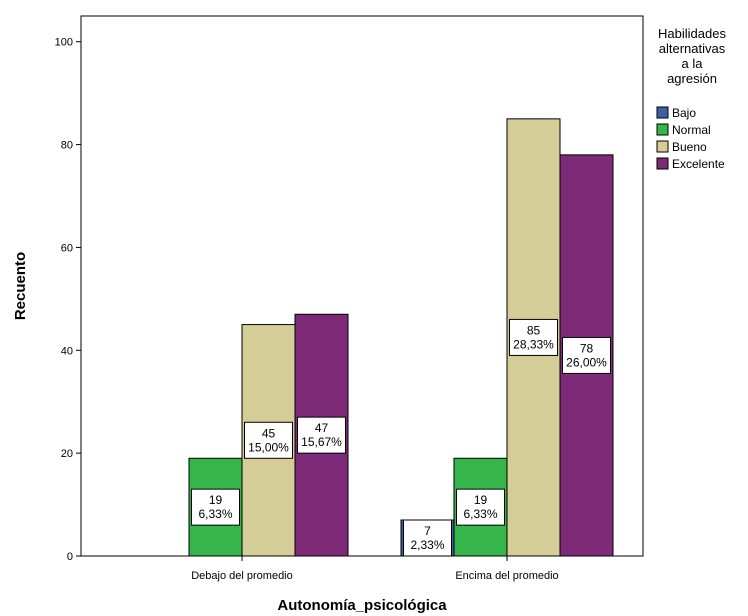 This screenshot has height=616, width=748. What do you see at coordinates (427, 531) in the screenshot?
I see `data-label-count: 7` at bounding box center [427, 531].